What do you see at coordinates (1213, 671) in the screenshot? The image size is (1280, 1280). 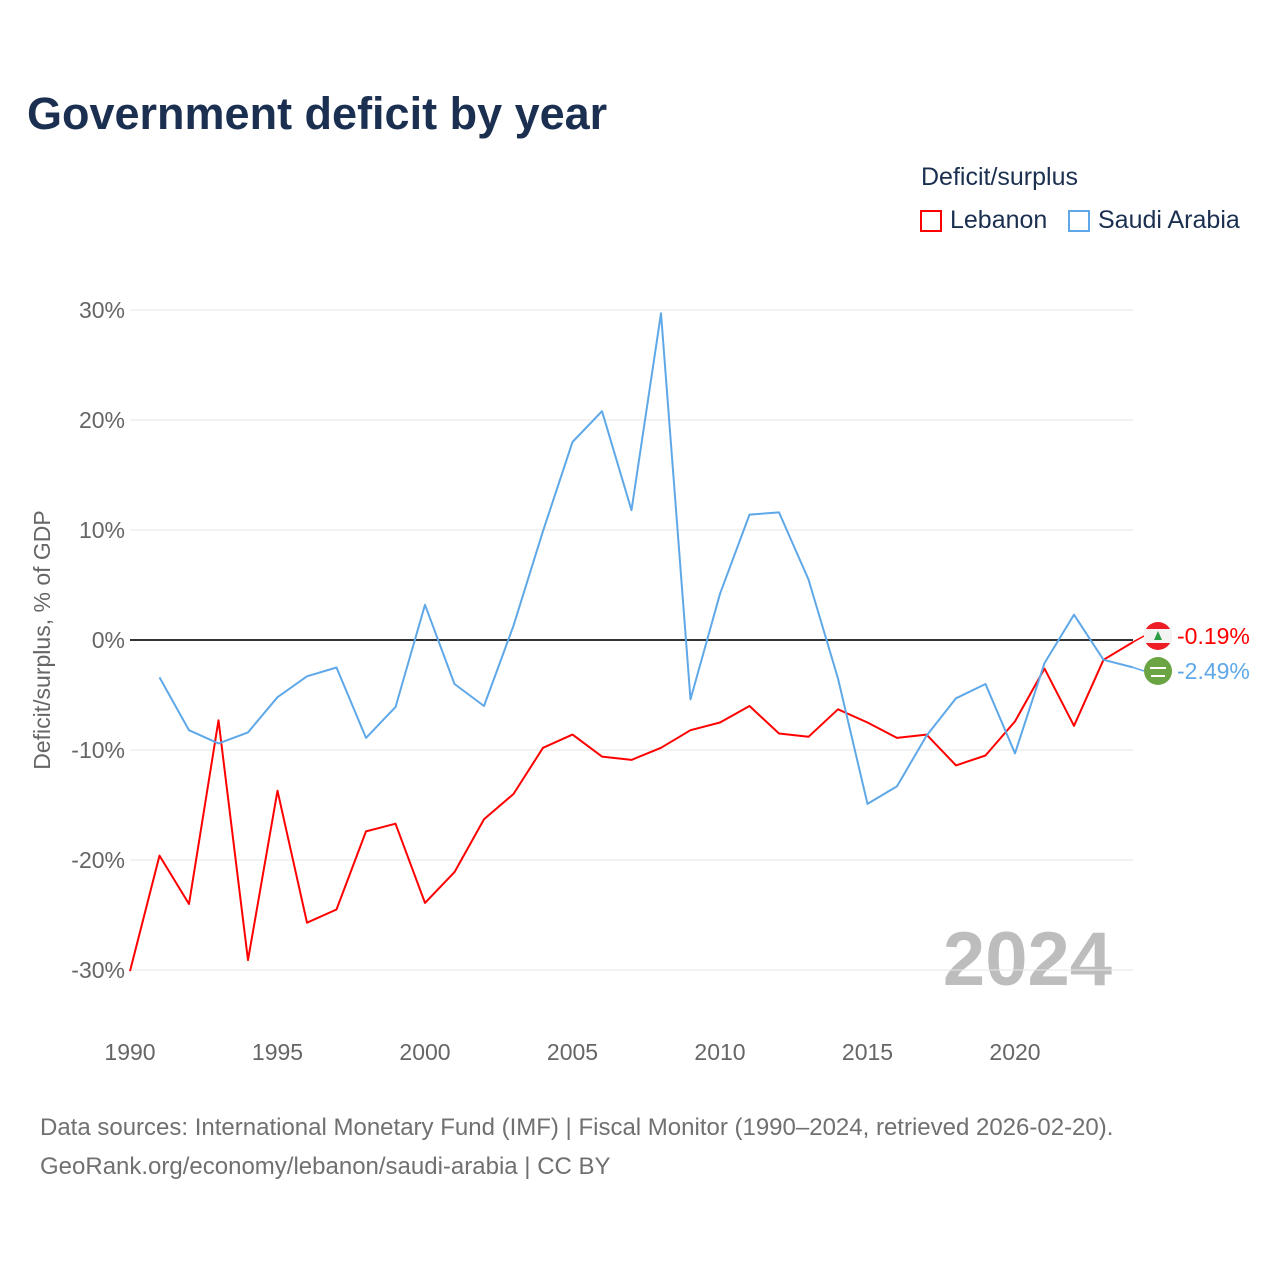 I see `end-value-label: -2.49%` at bounding box center [1213, 671].